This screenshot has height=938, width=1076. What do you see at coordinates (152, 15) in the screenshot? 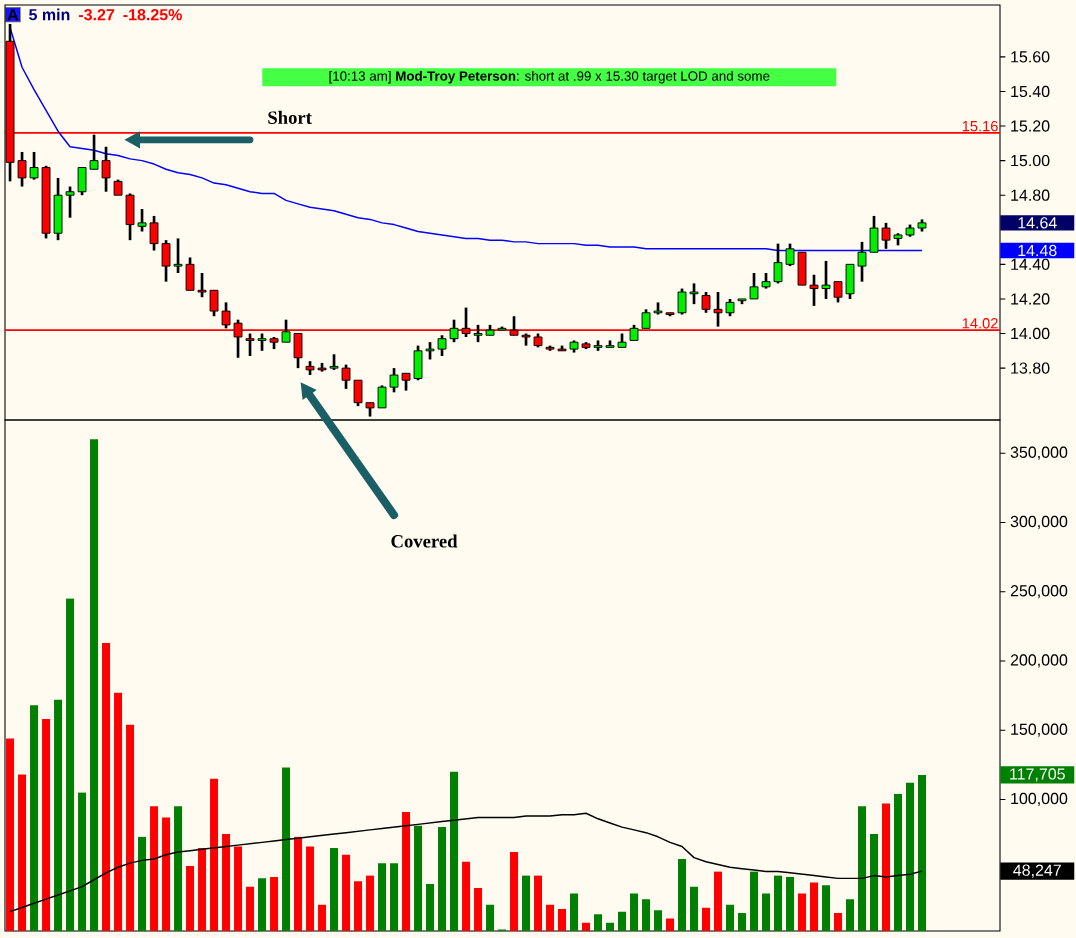
I see `annotation: -18.25%` at bounding box center [152, 15].